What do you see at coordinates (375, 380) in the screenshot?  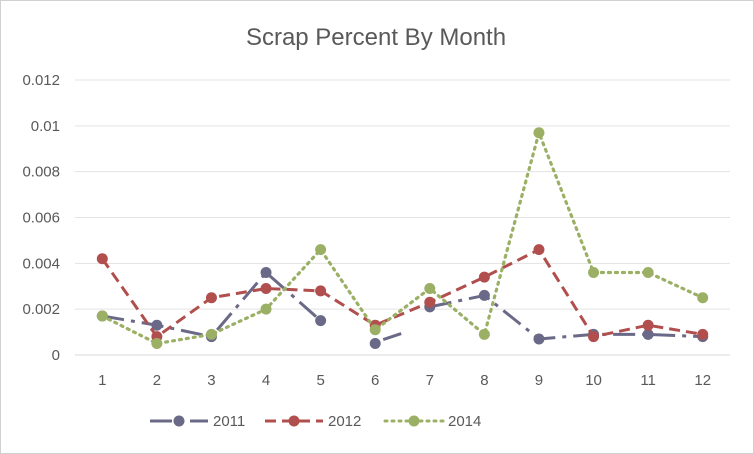 I see `x-tick-label: 6` at bounding box center [375, 380].